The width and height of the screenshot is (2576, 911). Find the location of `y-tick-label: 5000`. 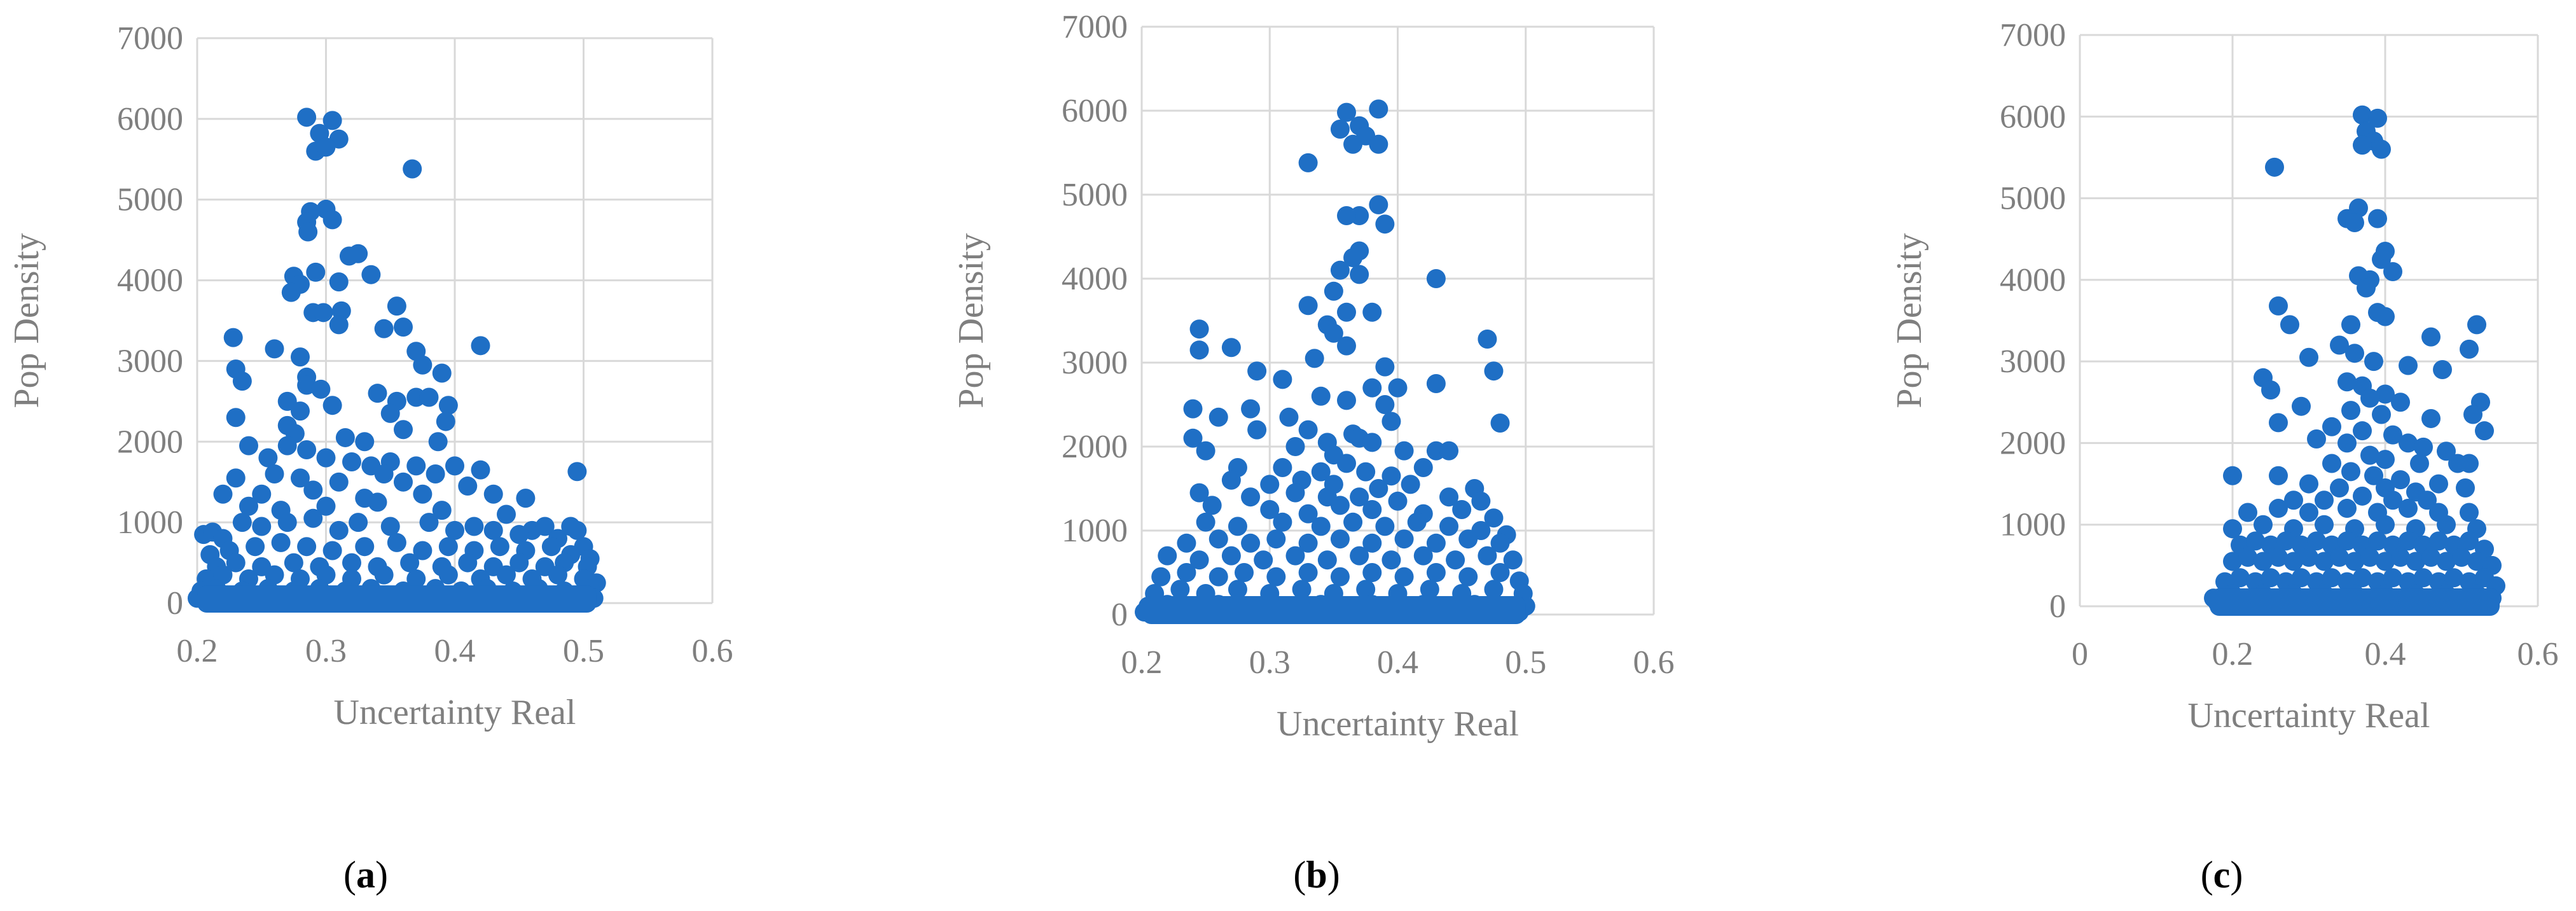

y-tick-label: 5000 is located at coordinates (2033, 199).